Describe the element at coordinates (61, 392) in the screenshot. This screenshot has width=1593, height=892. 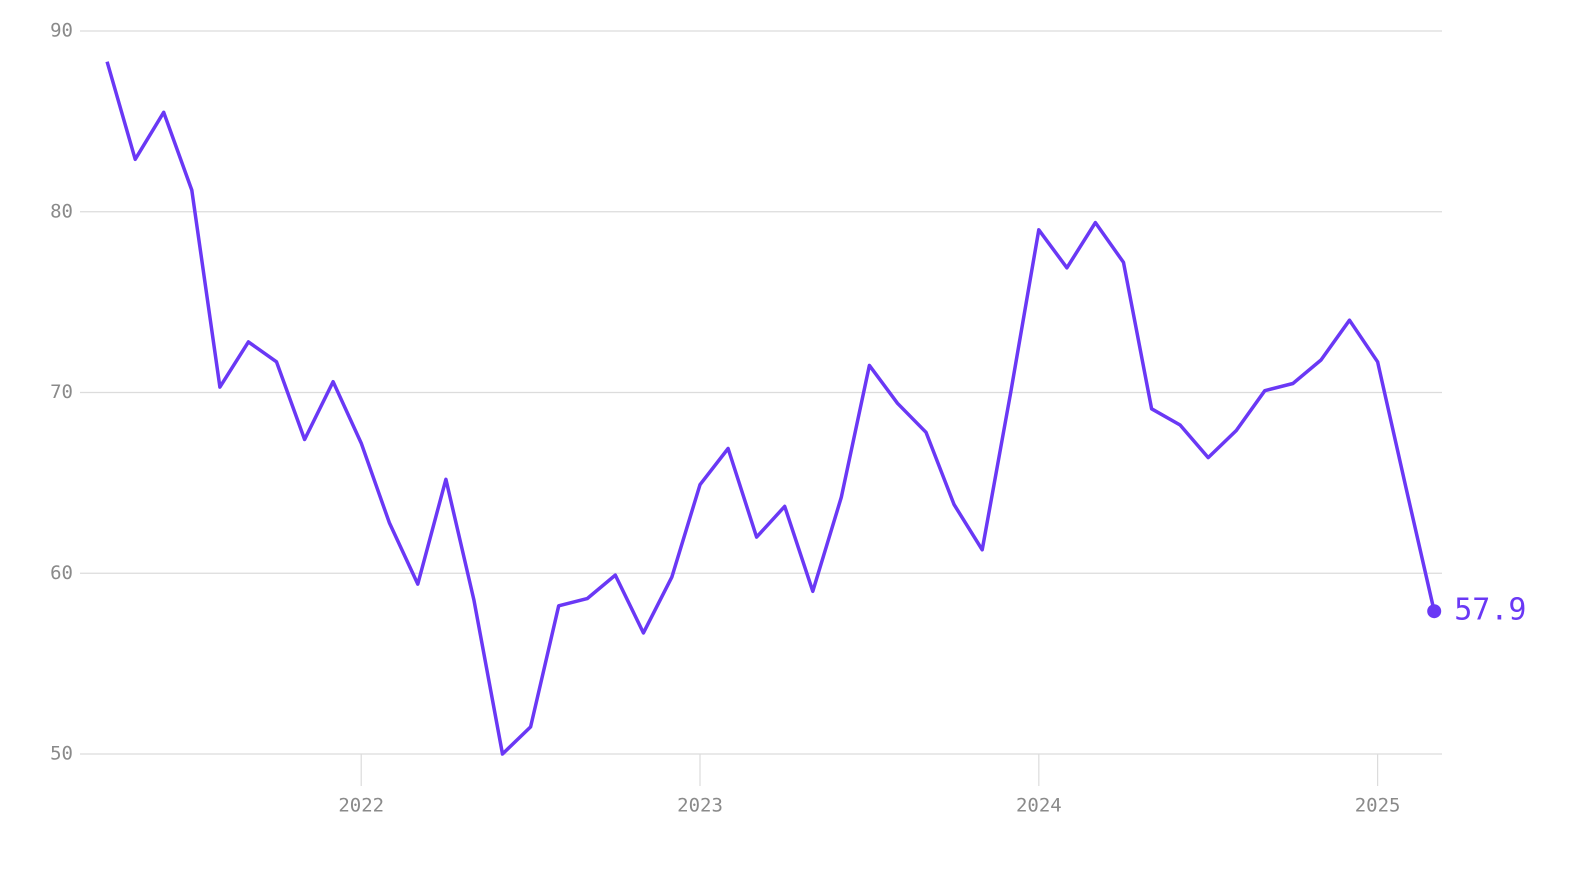
I see `y-tick-label: 70` at that location.